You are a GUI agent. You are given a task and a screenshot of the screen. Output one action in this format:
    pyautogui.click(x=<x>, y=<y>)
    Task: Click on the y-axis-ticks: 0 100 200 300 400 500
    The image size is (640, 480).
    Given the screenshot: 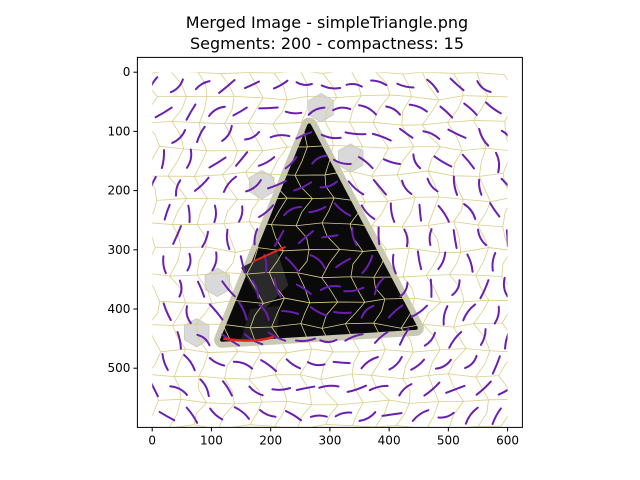 What is the action you would take?
    pyautogui.click(x=122, y=220)
    